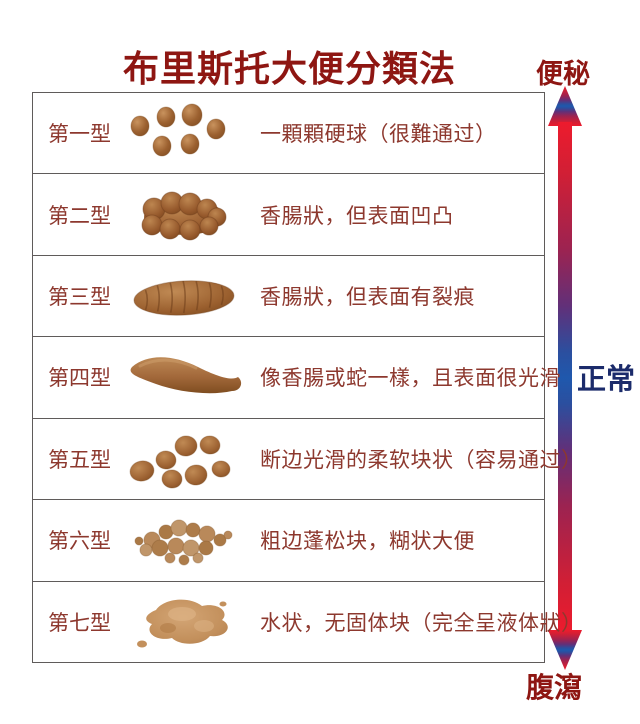  I want to click on stool-type-4-smooth-sausage-illustration, so click(184, 377).